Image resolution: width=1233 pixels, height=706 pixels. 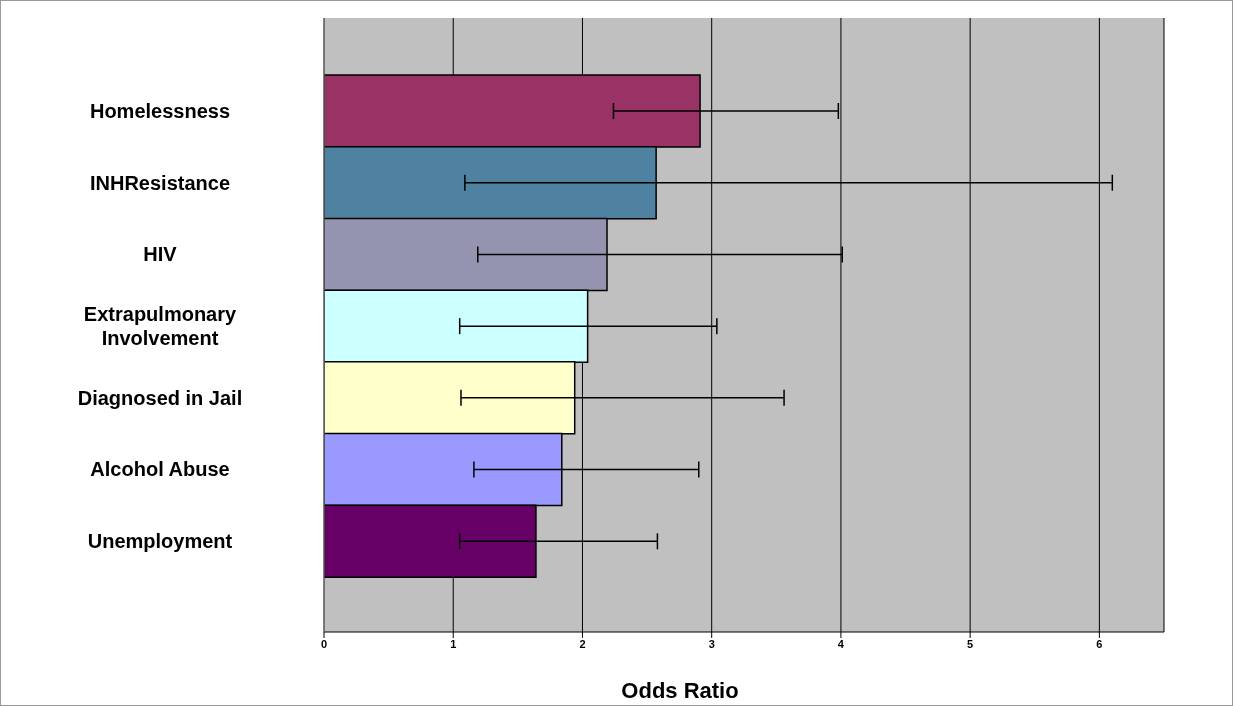 What do you see at coordinates (160, 469) in the screenshot?
I see `y-tick-label: Alcohol Abuse` at bounding box center [160, 469].